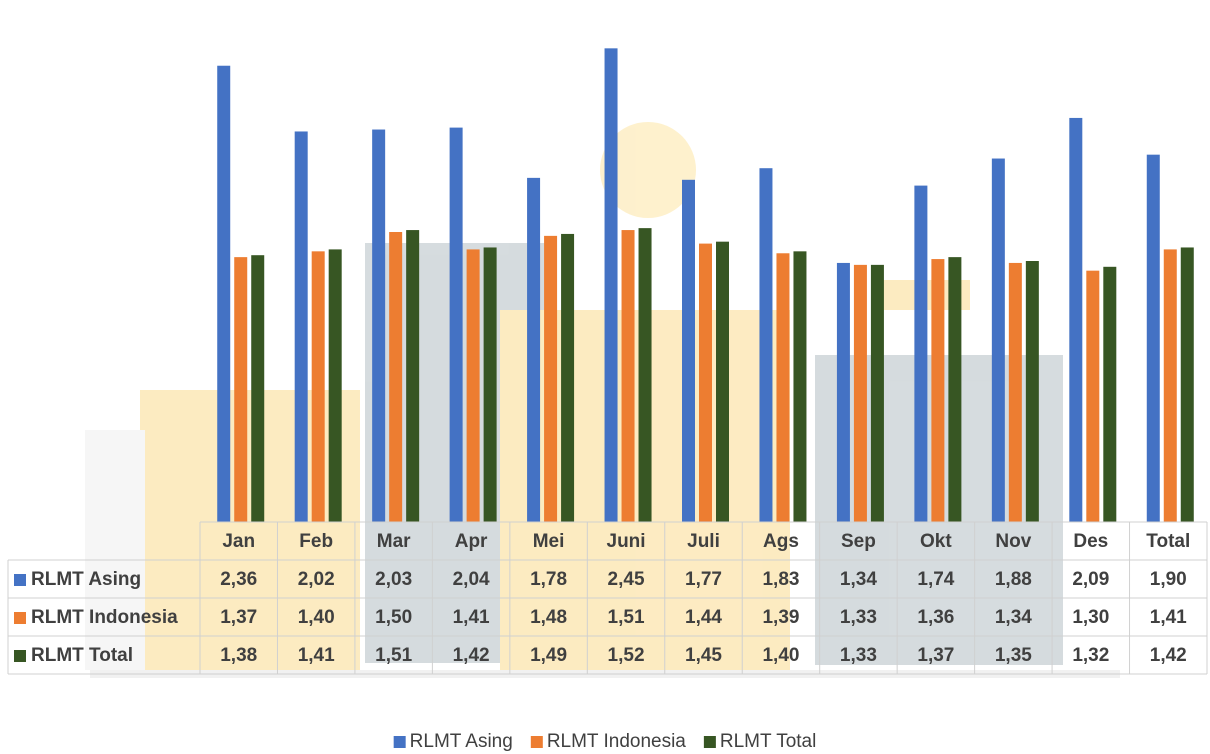 Image resolution: width=1210 pixels, height=754 pixels. I want to click on value-label: 1,83, so click(780, 579).